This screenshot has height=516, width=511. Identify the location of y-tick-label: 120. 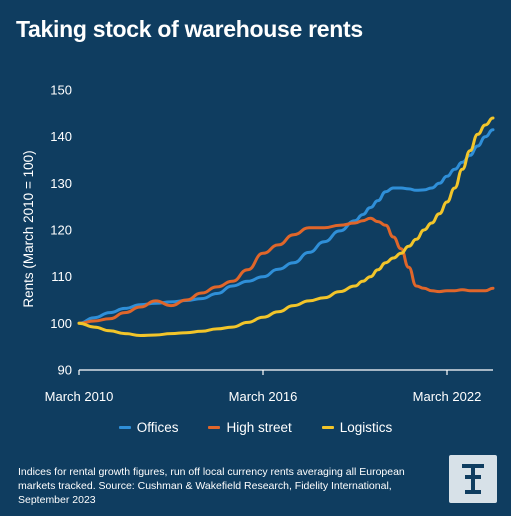
(61, 230).